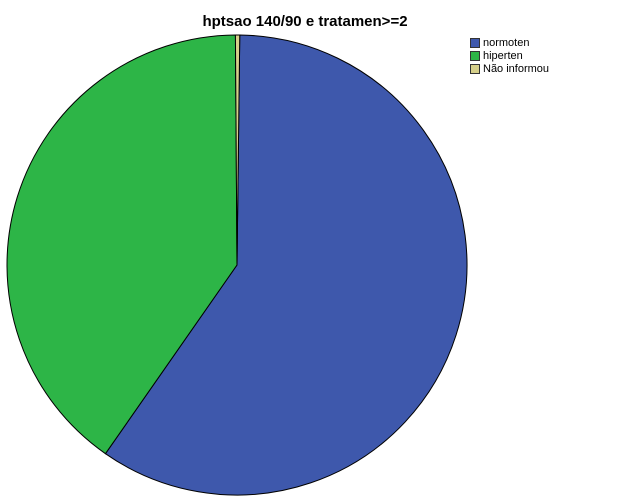  I want to click on chart-title: hptsao 140/90 e tratamen>=2, so click(305, 21).